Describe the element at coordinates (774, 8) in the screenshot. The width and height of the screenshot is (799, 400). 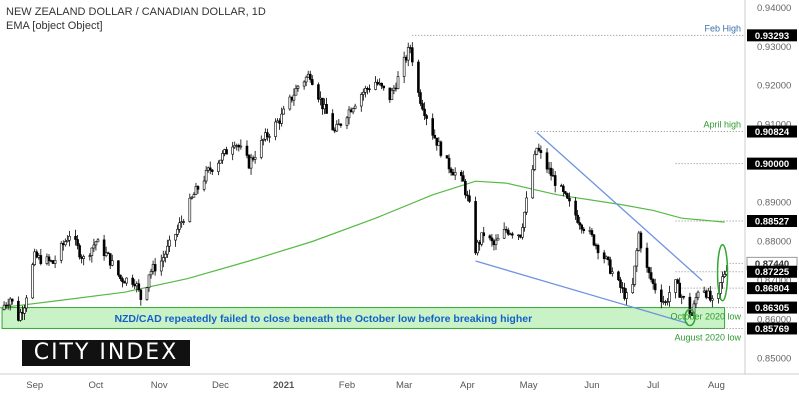
I see `y-tick-label: 0.94000` at that location.